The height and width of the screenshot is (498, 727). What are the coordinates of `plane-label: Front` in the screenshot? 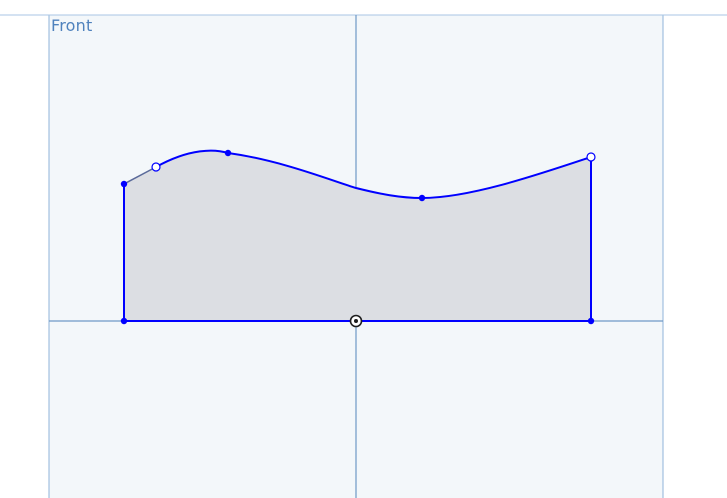 It's located at (72, 25).